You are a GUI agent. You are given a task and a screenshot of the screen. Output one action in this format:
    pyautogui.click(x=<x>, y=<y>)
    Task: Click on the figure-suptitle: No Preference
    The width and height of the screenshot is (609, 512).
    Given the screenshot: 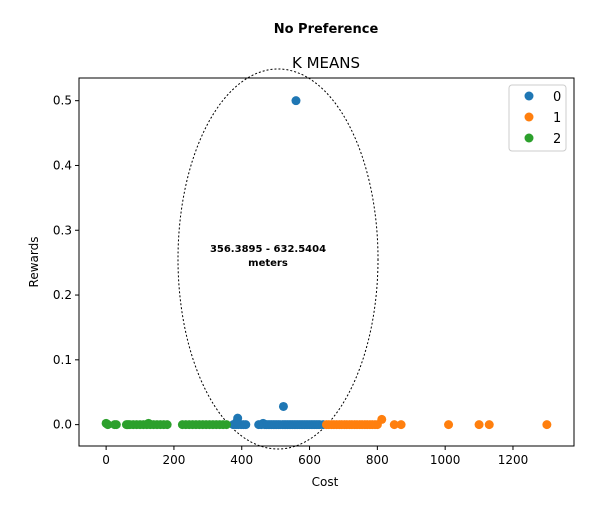 What is the action you would take?
    pyautogui.click(x=326, y=29)
    